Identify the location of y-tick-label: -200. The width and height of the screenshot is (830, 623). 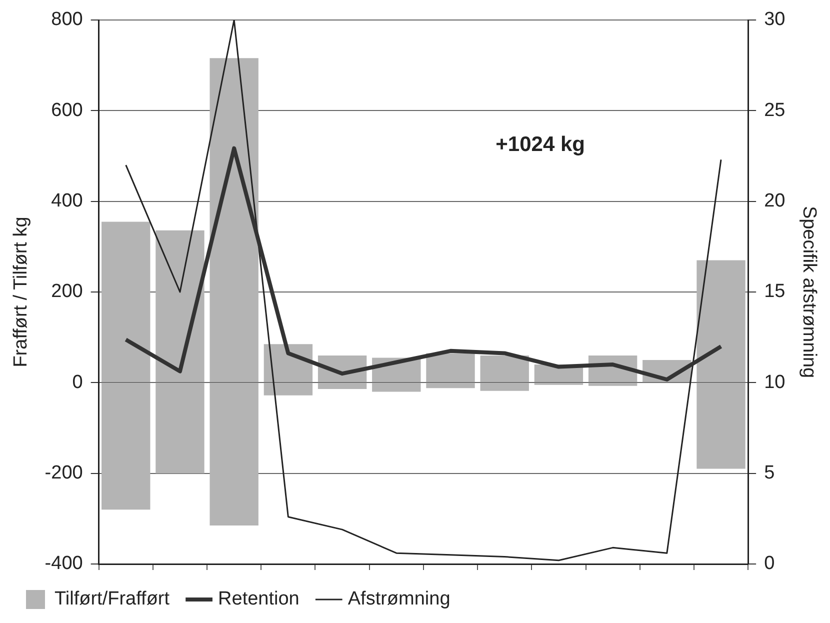
(63, 473).